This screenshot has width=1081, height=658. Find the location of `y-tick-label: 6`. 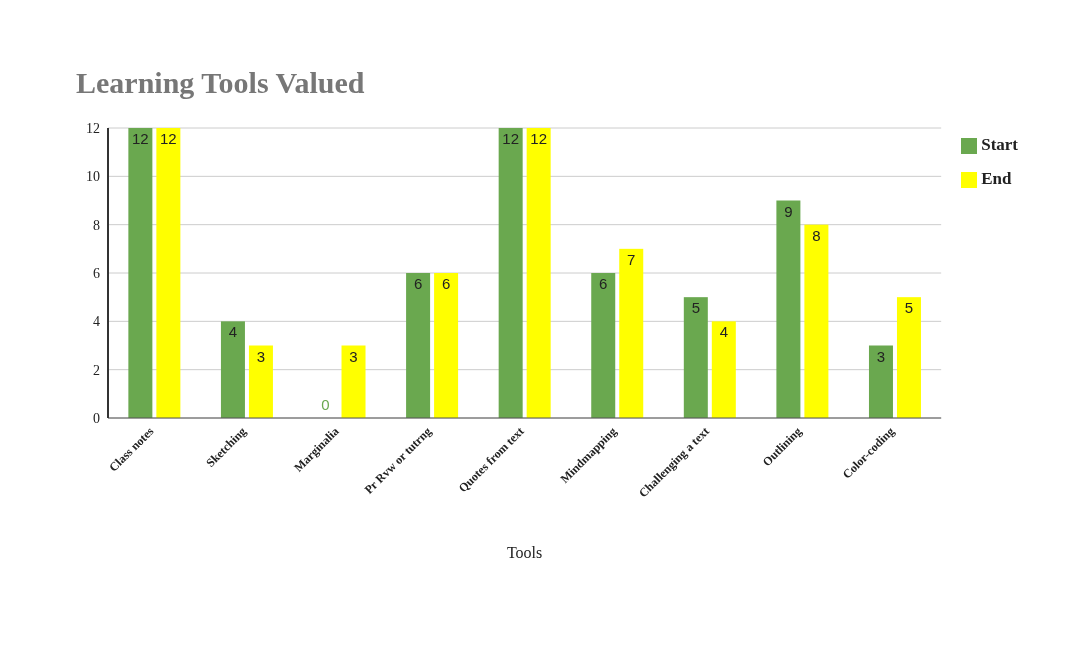

y-tick-label: 6 is located at coordinates (96, 273).